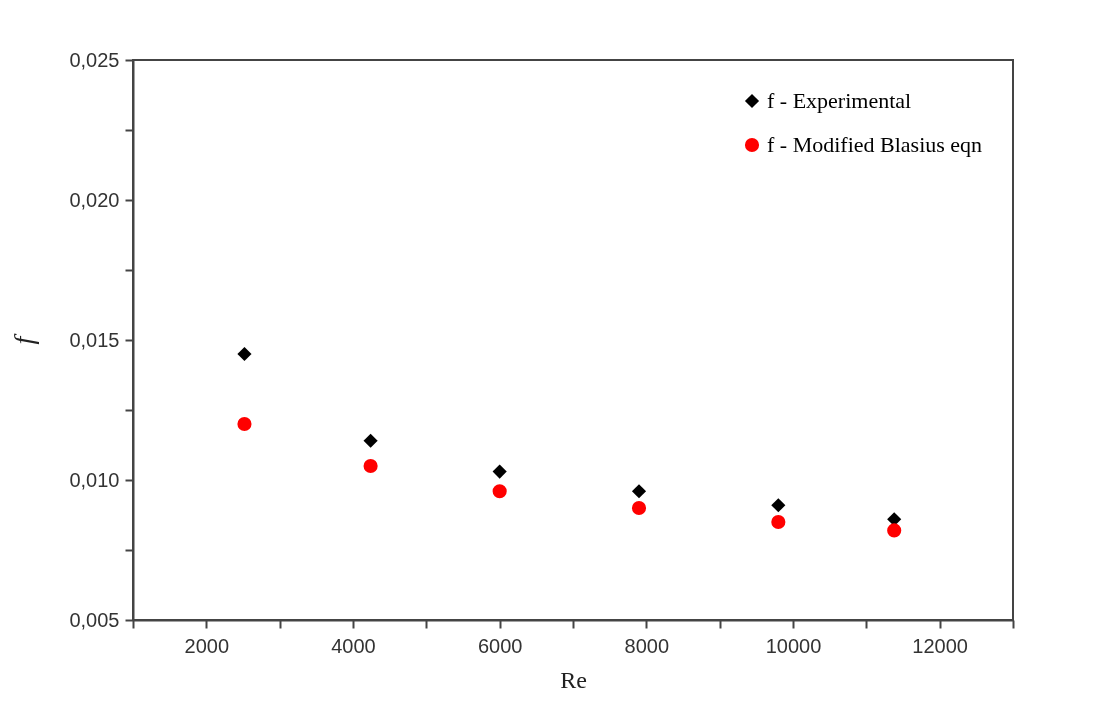  What do you see at coordinates (875, 144) in the screenshot?
I see `legend-label: f - Modified Blasius eqn` at bounding box center [875, 144].